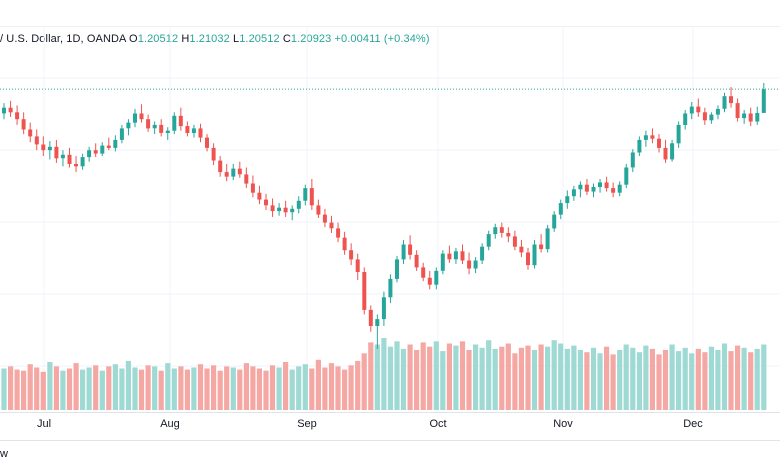 The height and width of the screenshot is (471, 780). I want to click on time-axis, so click(390, 426).